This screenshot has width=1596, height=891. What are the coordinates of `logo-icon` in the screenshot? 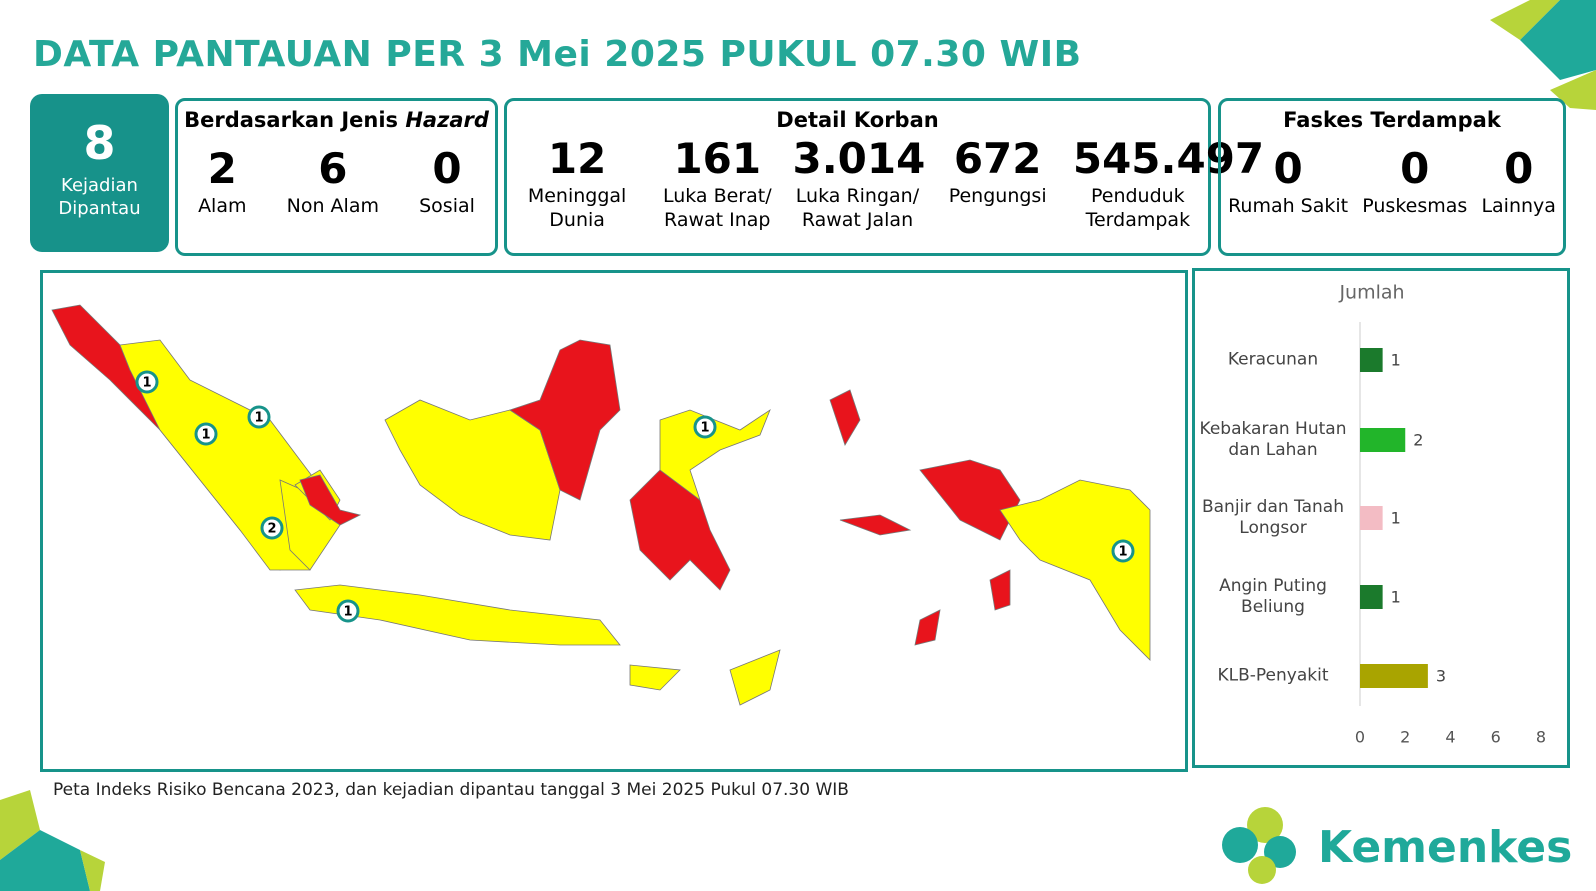 It's located at (1259, 845).